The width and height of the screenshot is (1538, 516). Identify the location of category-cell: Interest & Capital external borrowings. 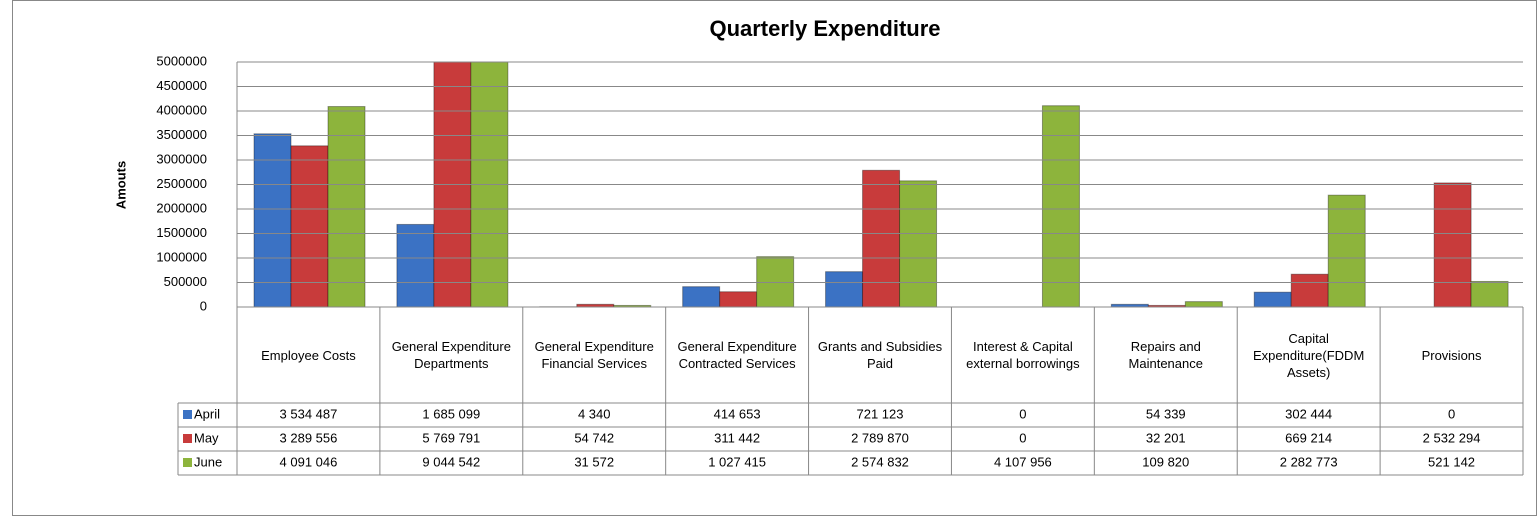
(1023, 355).